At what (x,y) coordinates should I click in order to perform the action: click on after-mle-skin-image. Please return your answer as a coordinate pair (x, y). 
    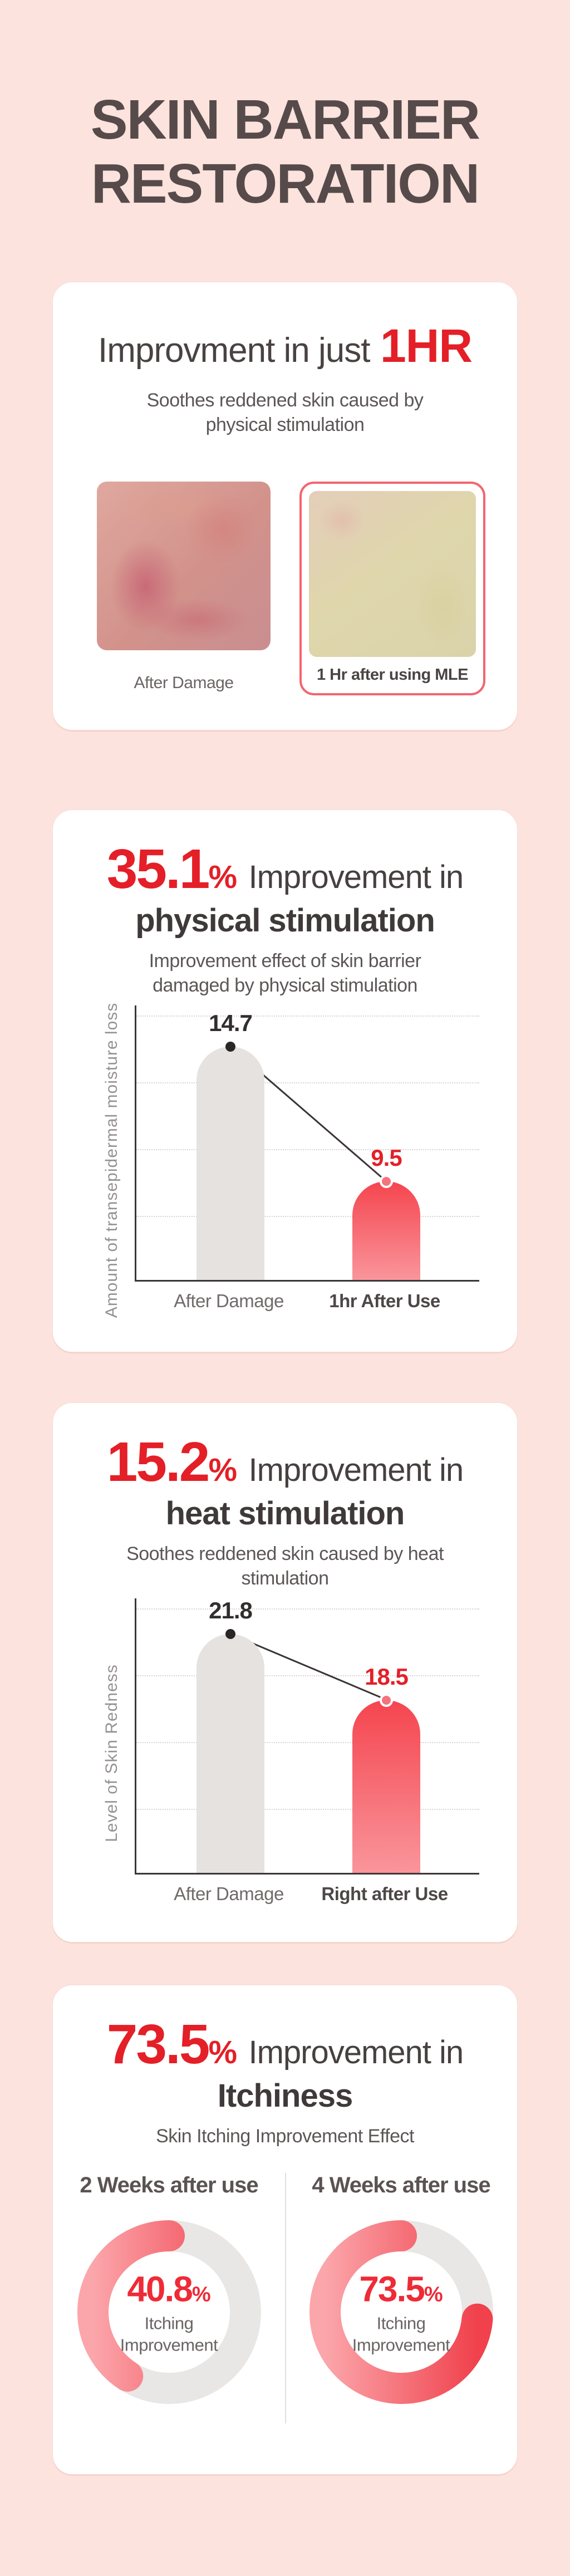
    Looking at the image, I should click on (392, 574).